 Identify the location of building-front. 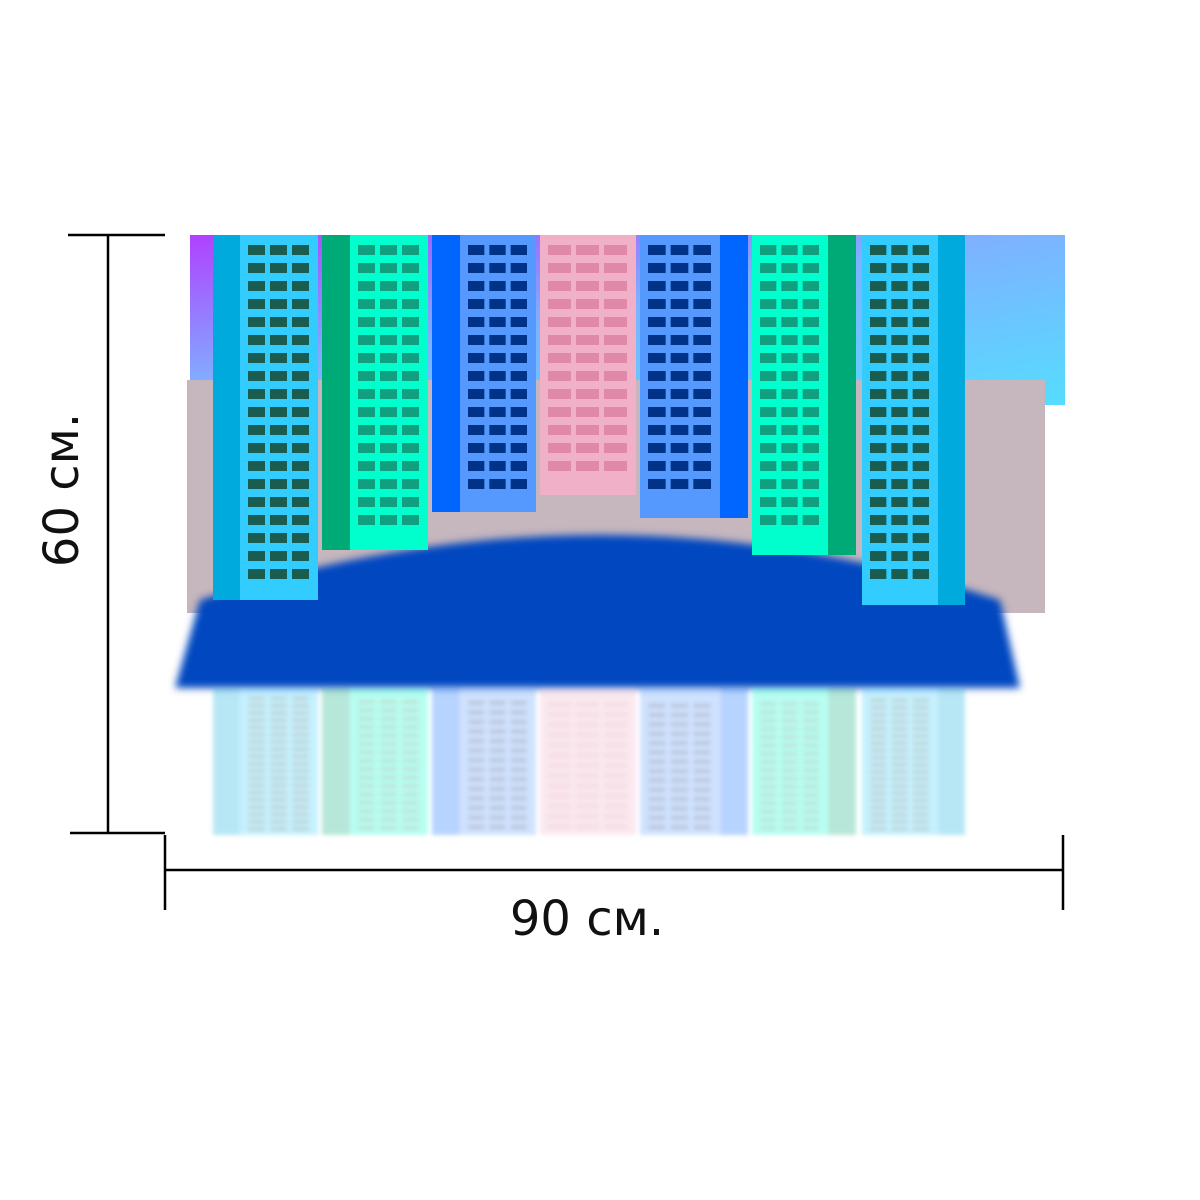
(900, 761).